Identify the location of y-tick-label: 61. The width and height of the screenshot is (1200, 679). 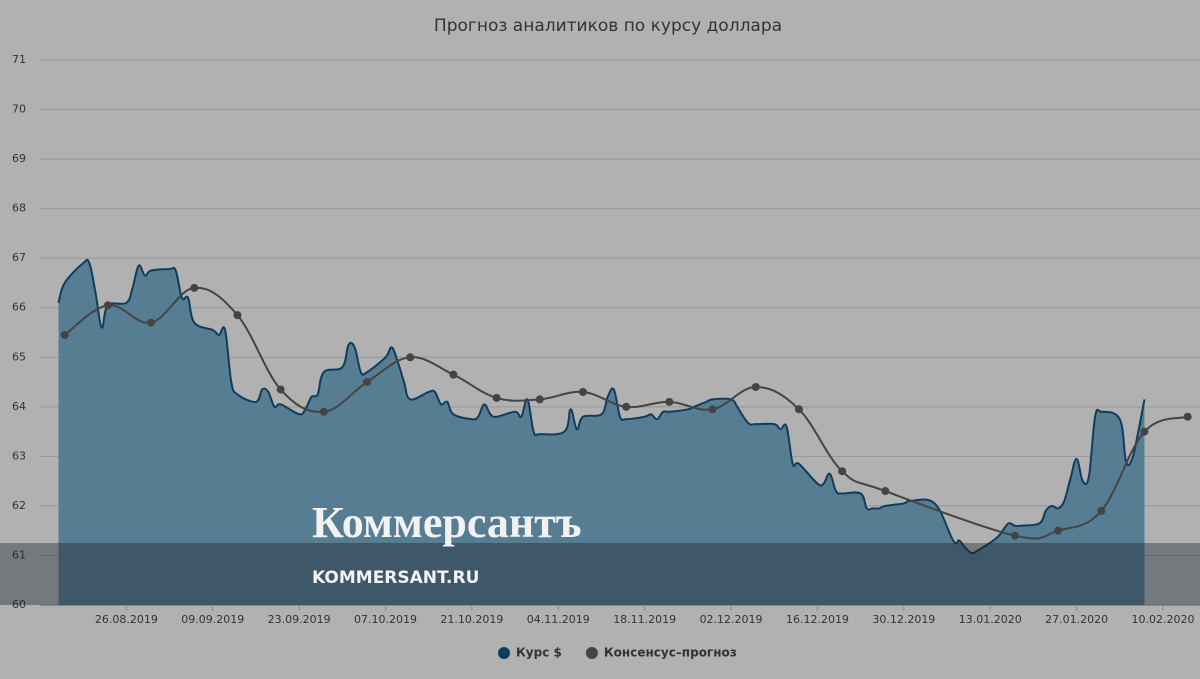
(19, 554).